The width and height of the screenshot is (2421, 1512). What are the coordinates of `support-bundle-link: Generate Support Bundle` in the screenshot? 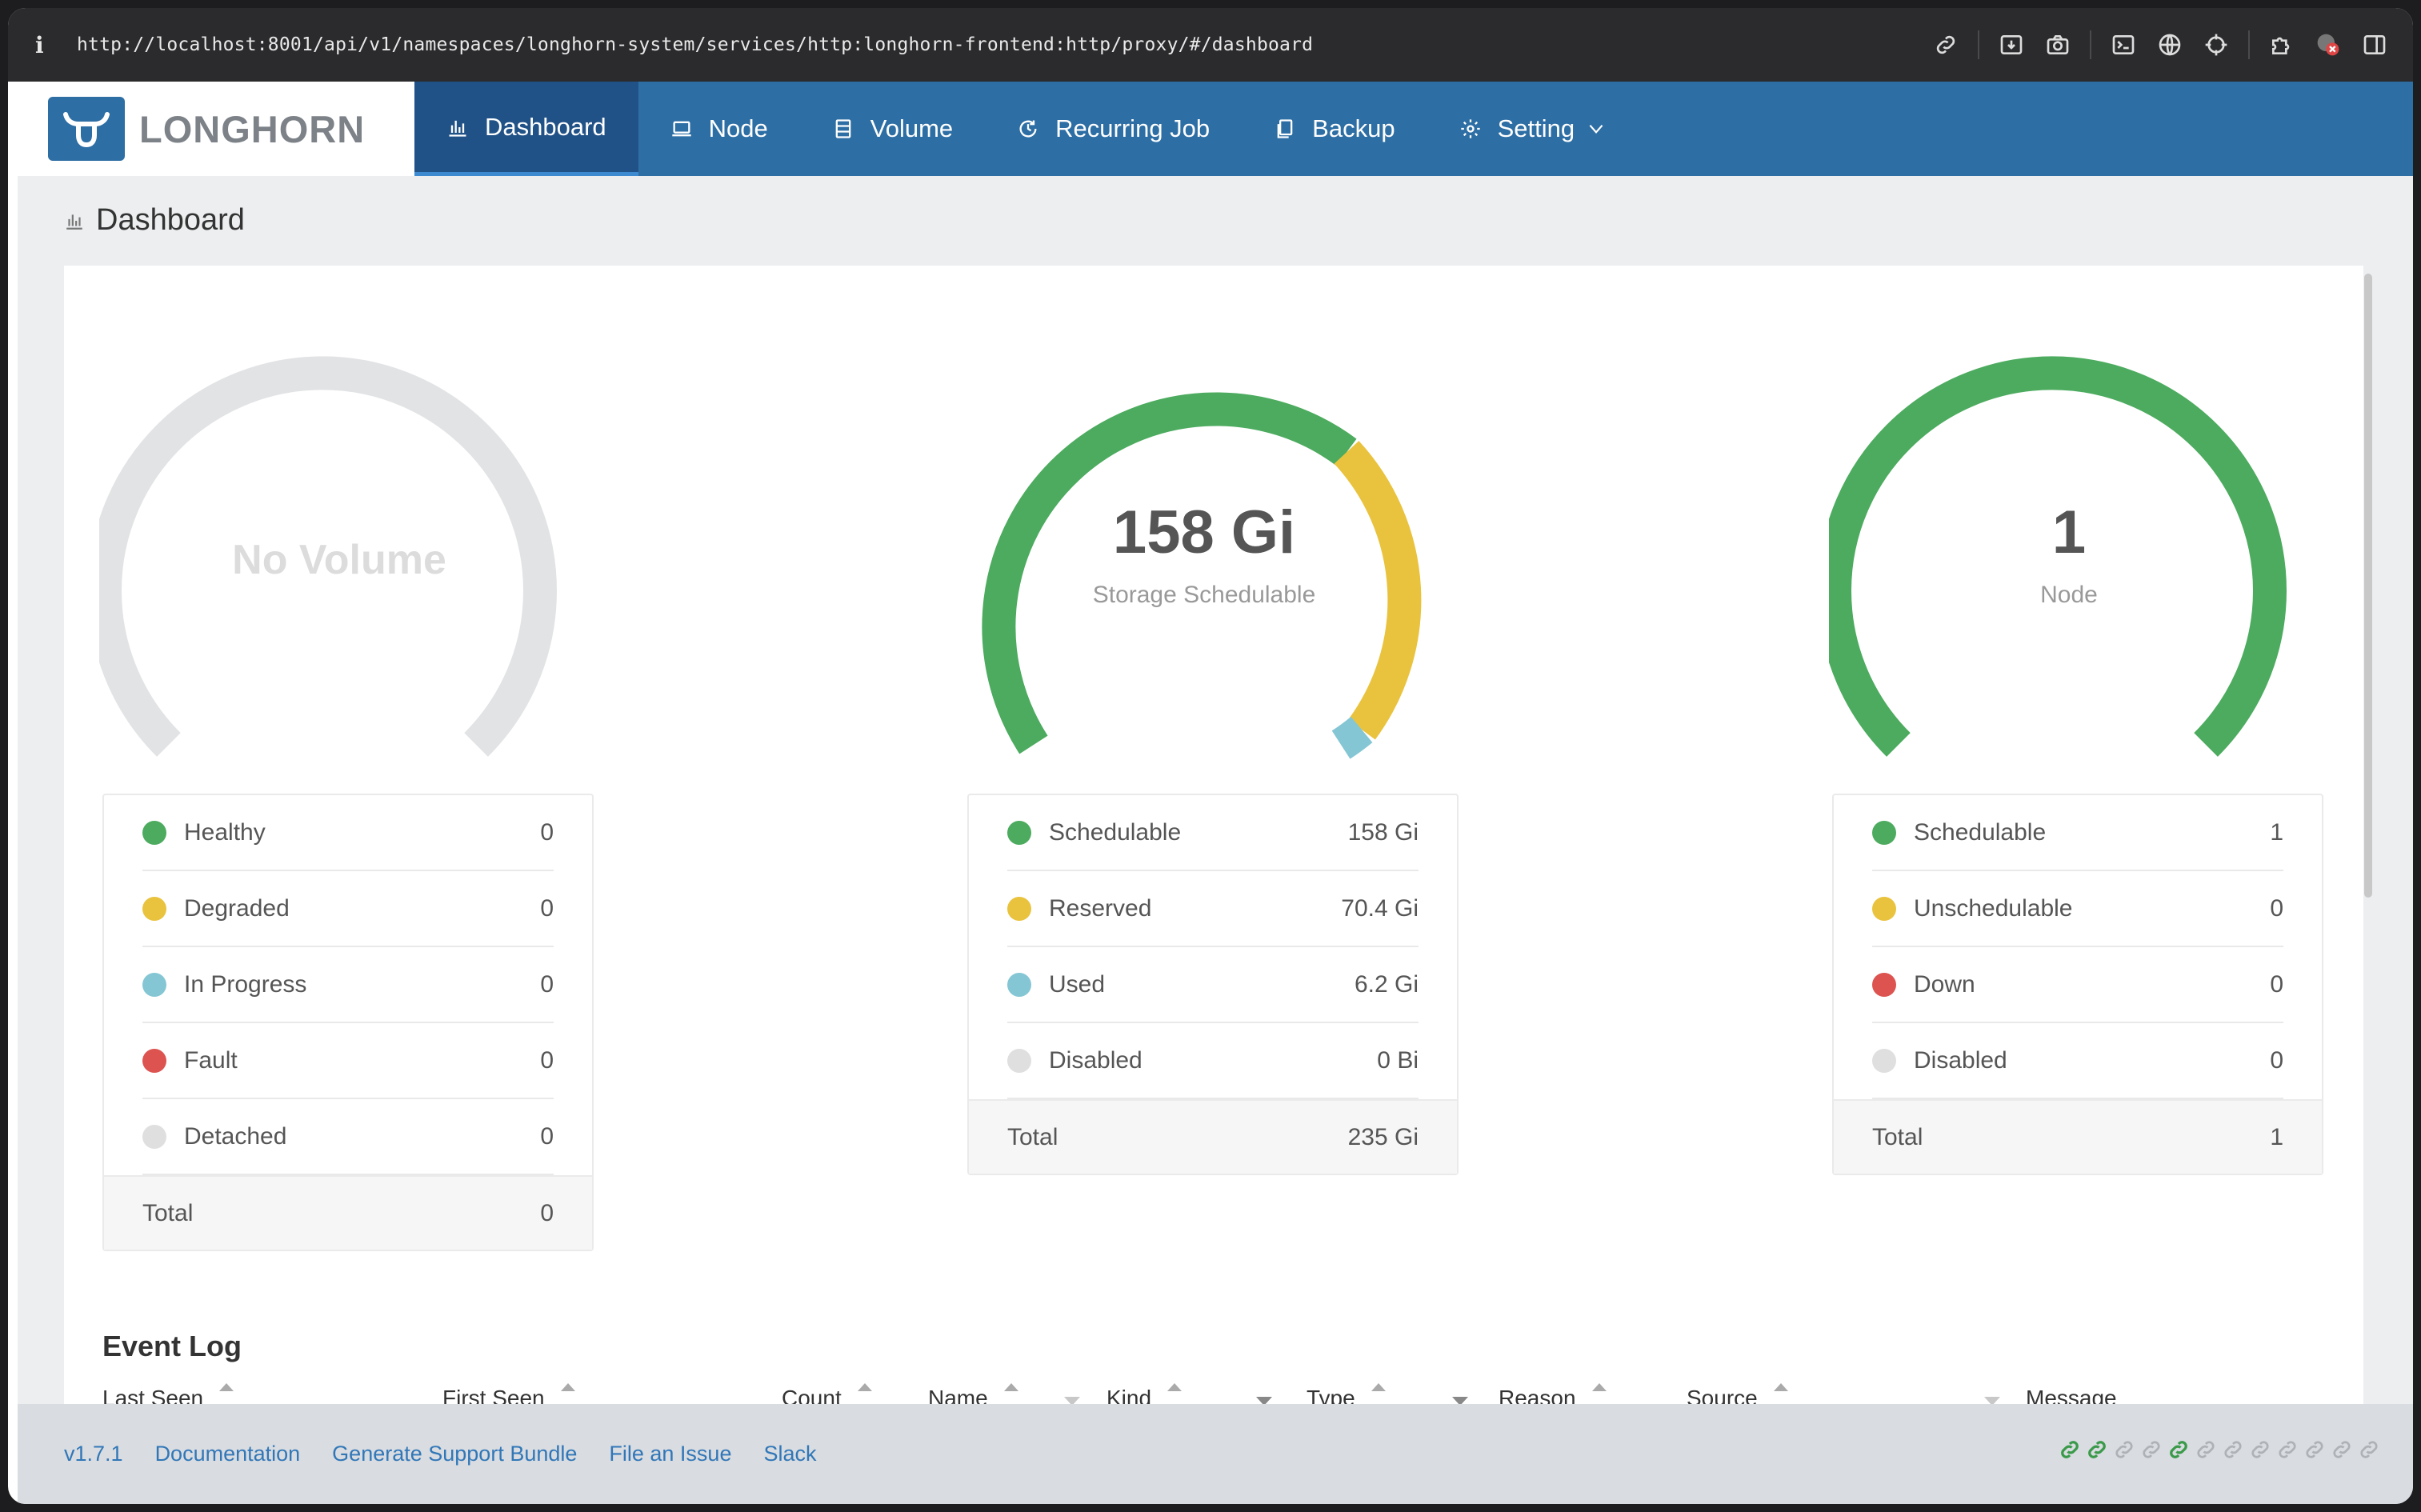 It's located at (455, 1454).